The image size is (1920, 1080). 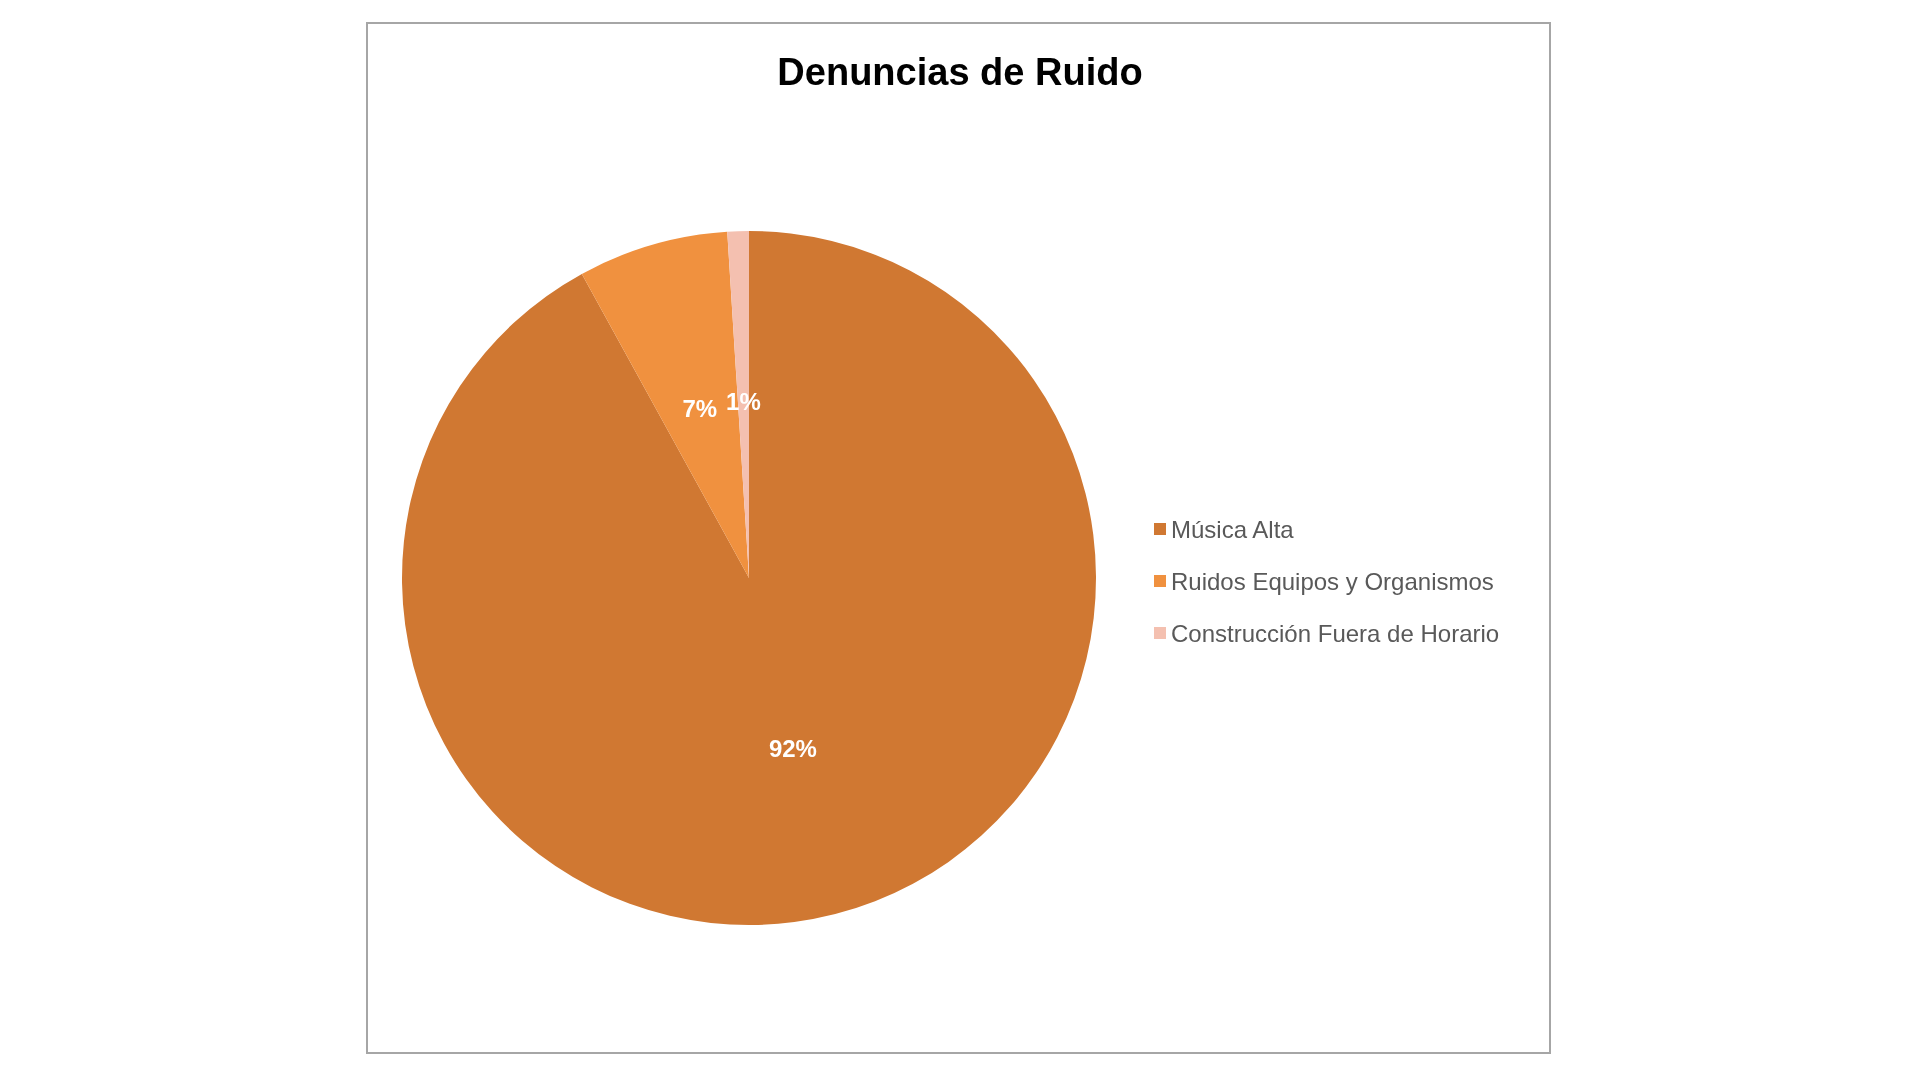 I want to click on data-label: 92%, so click(x=792, y=749).